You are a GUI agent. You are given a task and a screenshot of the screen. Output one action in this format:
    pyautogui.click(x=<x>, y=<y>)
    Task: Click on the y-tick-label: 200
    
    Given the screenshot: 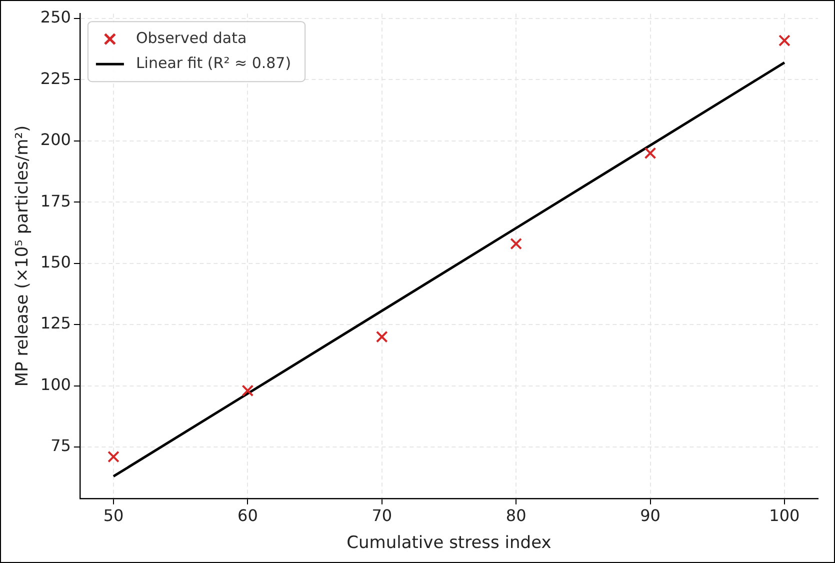 What is the action you would take?
    pyautogui.click(x=55, y=140)
    